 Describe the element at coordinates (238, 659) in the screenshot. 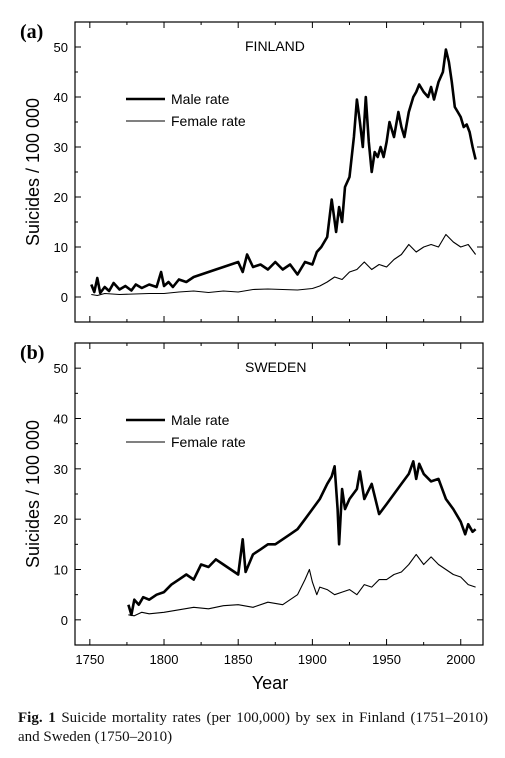

I see `x-tick-label: 1850` at that location.